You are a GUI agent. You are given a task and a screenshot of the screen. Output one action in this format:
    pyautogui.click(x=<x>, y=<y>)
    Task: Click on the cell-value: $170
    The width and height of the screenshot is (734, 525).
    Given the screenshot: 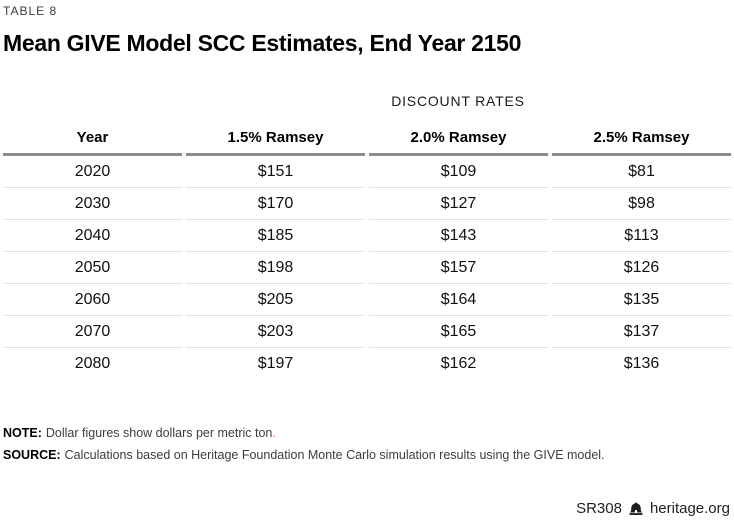 What is the action you would take?
    pyautogui.click(x=275, y=204)
    